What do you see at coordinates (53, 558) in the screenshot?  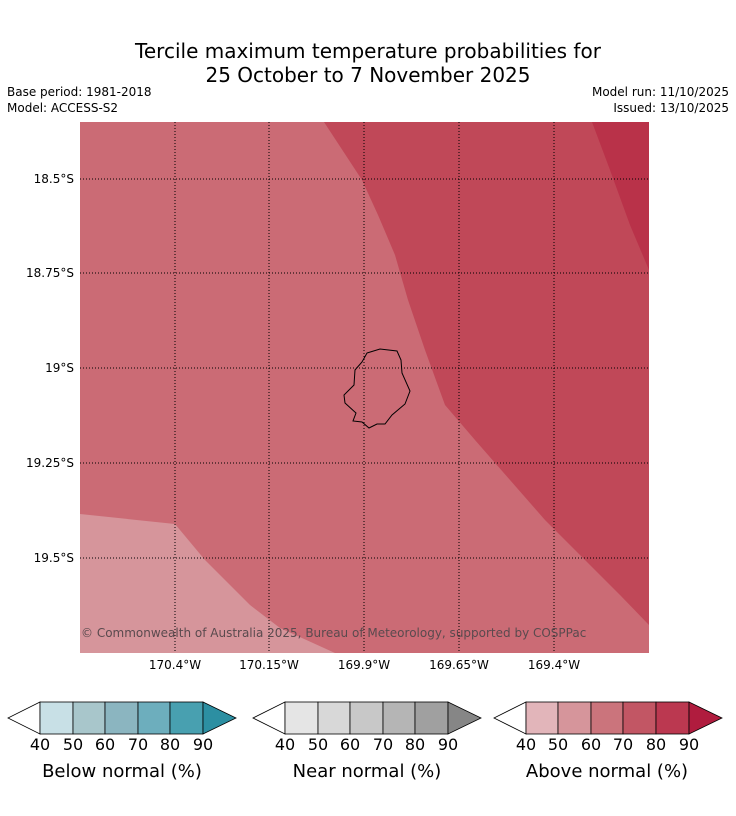 I see `lat-label: 19.5°S` at bounding box center [53, 558].